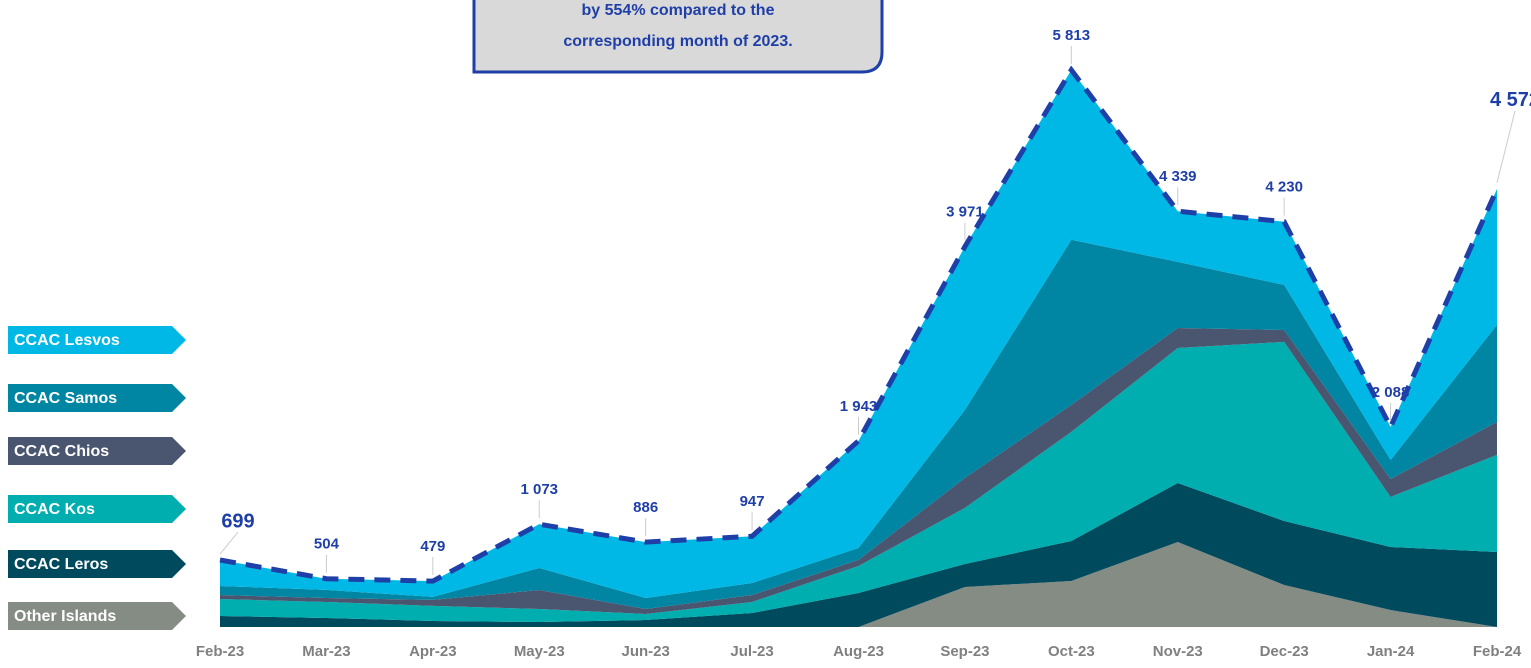  Describe the element at coordinates (539, 651) in the screenshot. I see `x-tick-label: May-23` at that location.